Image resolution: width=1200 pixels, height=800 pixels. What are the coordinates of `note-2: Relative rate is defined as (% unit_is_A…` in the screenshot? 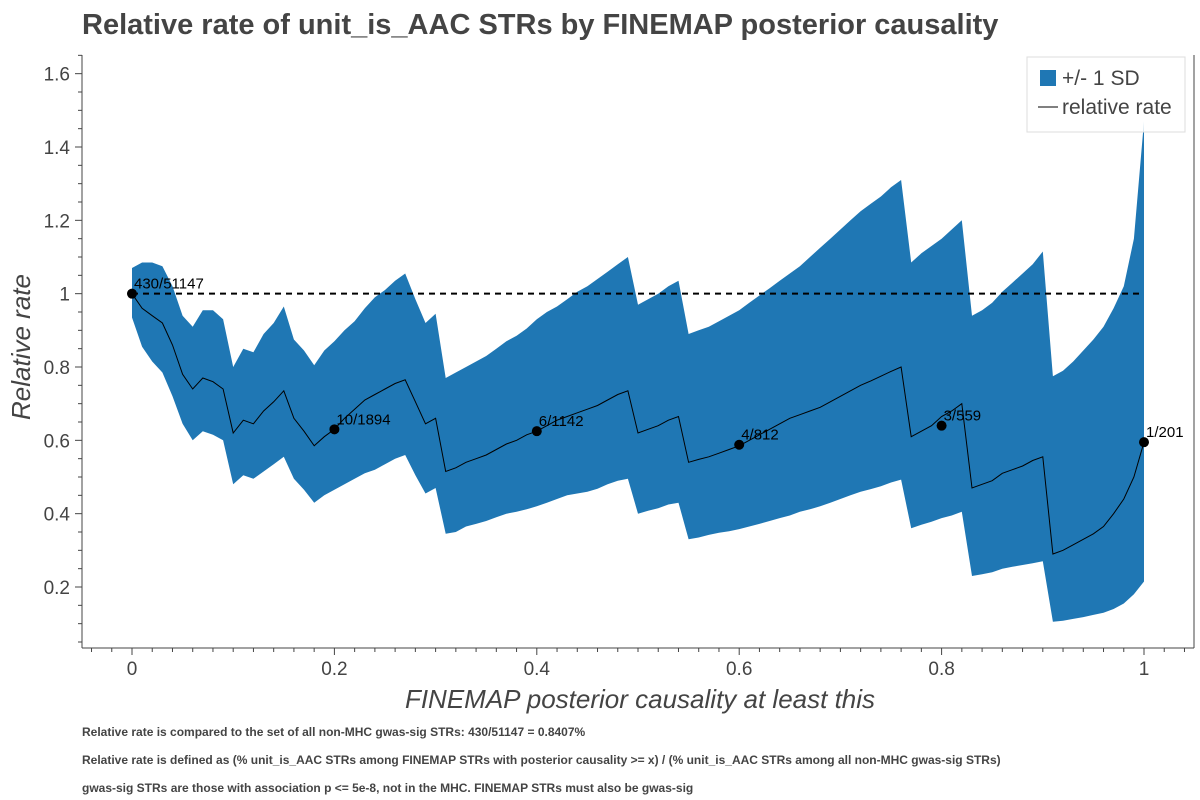 It's located at (541, 760).